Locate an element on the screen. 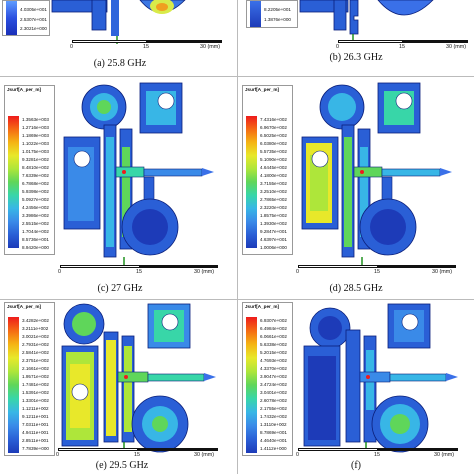  legend-value: 1.0006e+000 is located at coordinates (273, 247).